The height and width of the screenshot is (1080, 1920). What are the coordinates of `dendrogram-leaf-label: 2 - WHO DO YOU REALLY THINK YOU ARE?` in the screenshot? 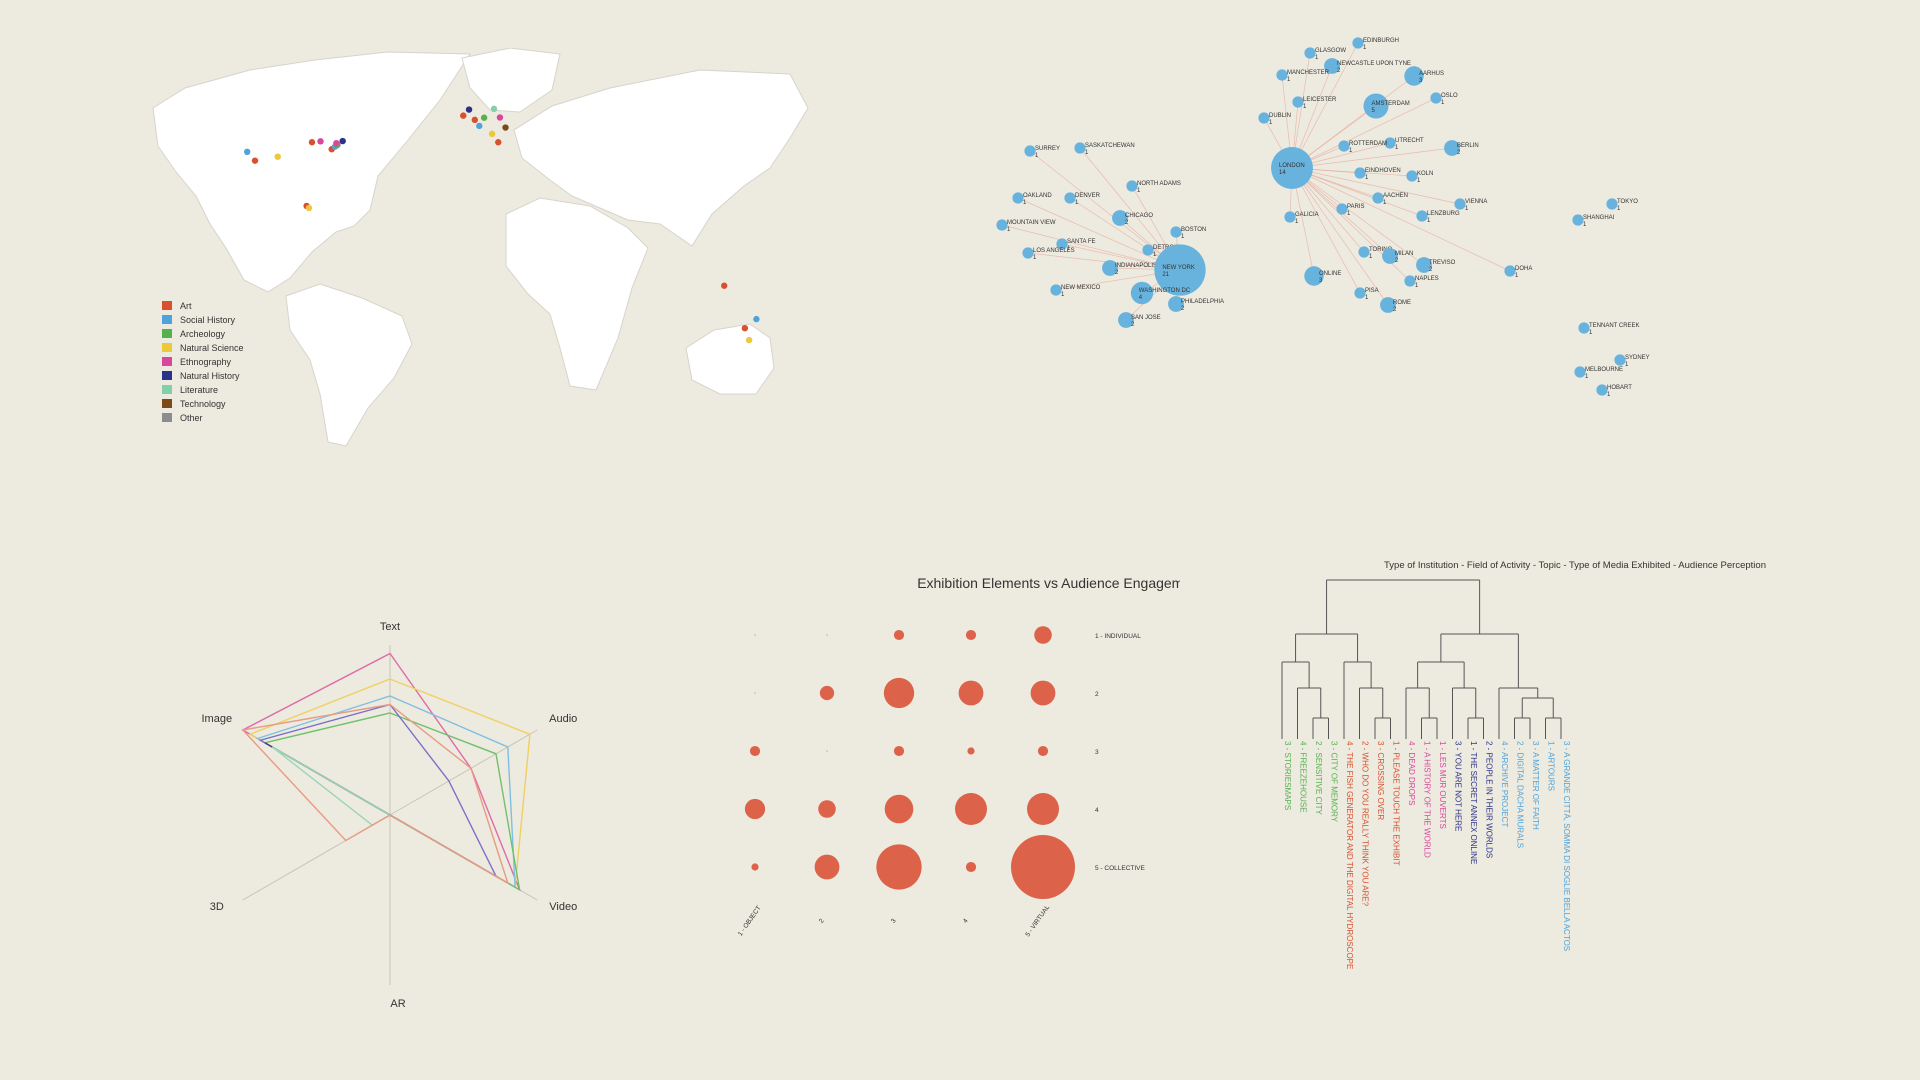 It's located at (1365, 824).